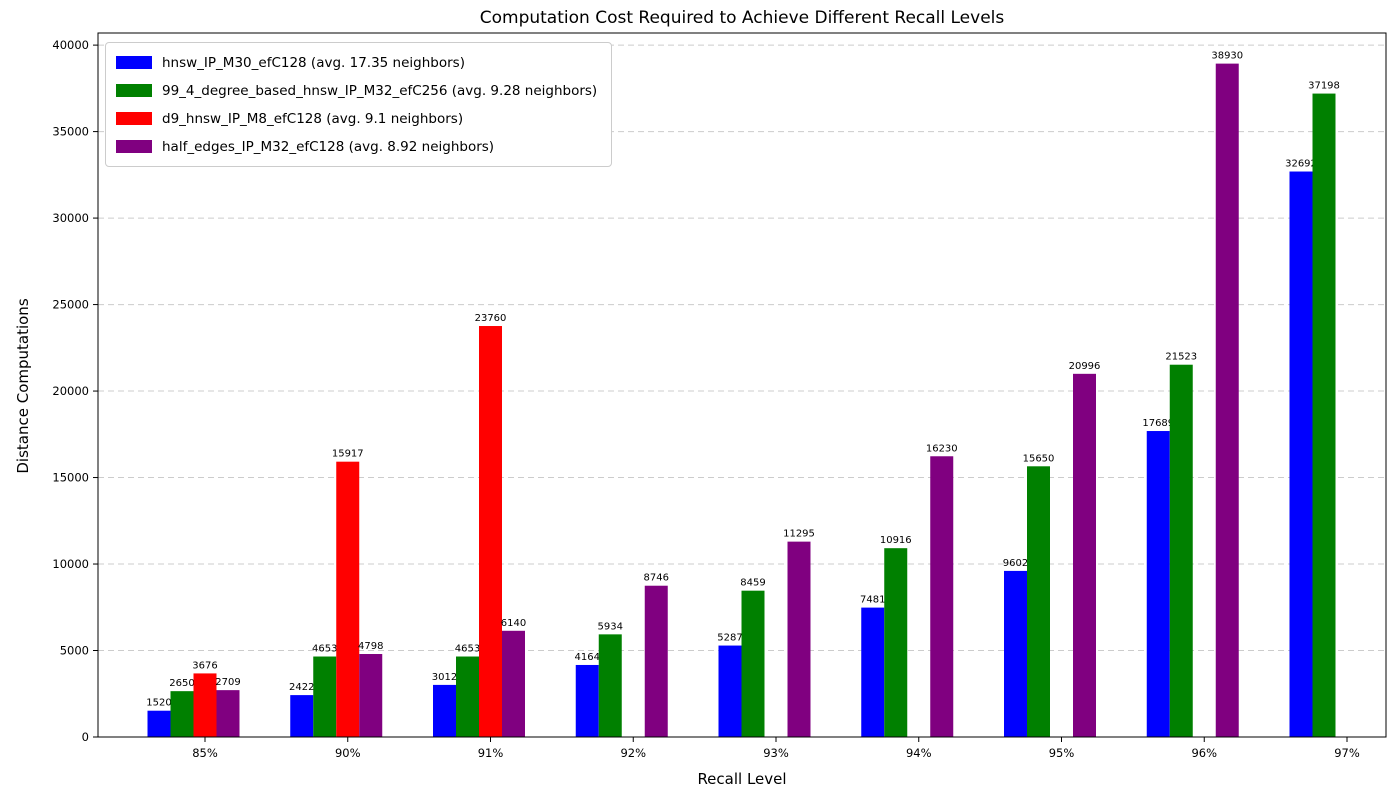 Image resolution: width=1400 pixels, height=800 pixels. What do you see at coordinates (656, 661) in the screenshot?
I see `bar-series3-92%` at bounding box center [656, 661].